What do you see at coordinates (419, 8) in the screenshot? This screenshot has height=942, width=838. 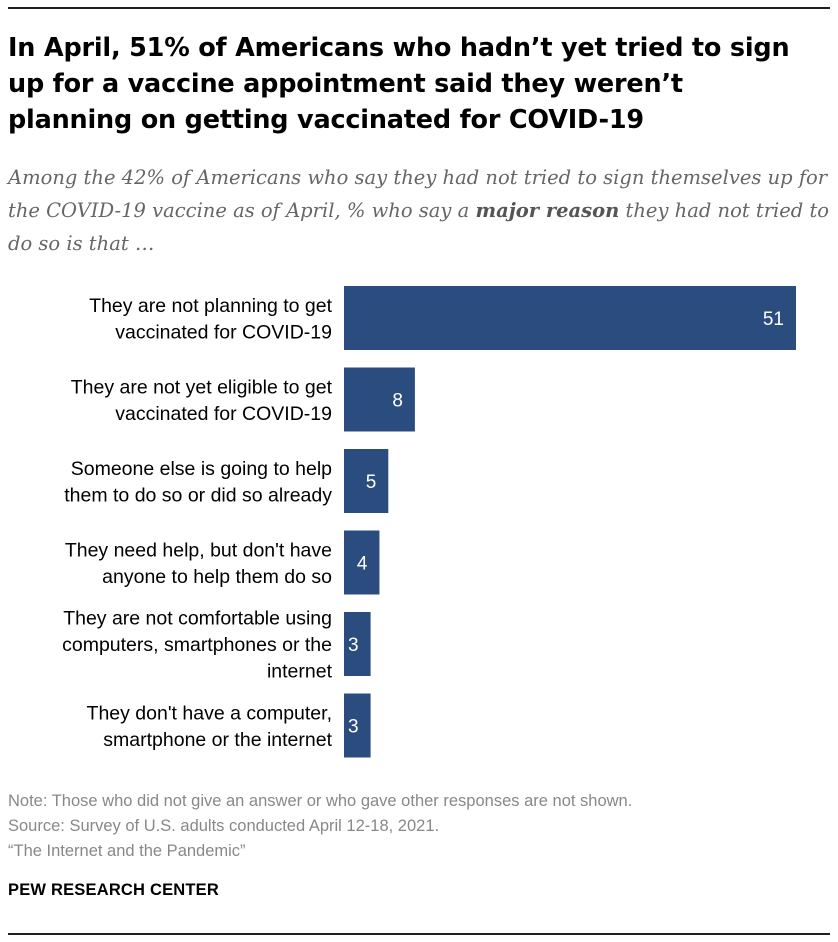 I see `top-rule` at bounding box center [419, 8].